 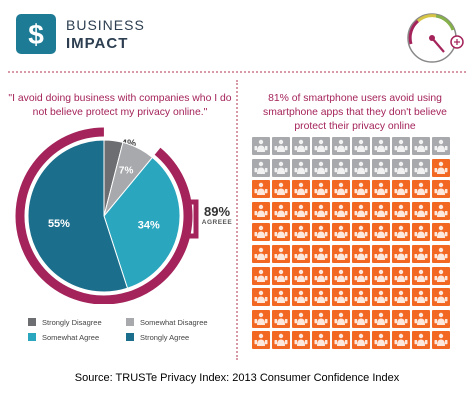 I want to click on legend-item-somewhat-agree: Somewhat Agree, so click(x=63, y=337).